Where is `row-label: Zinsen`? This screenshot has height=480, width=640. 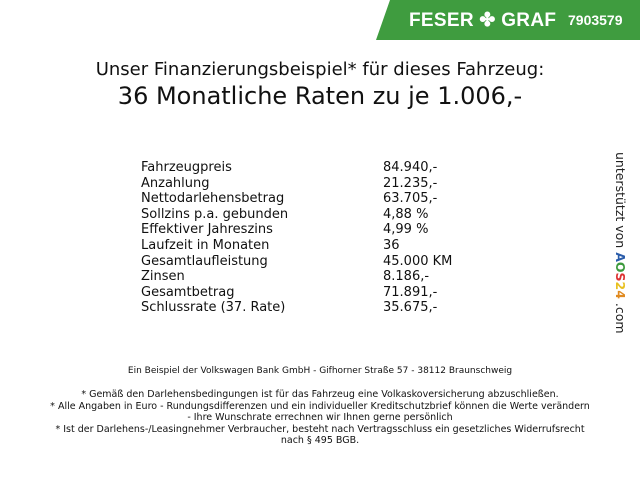 row-label: Zinsen is located at coordinates (163, 277).